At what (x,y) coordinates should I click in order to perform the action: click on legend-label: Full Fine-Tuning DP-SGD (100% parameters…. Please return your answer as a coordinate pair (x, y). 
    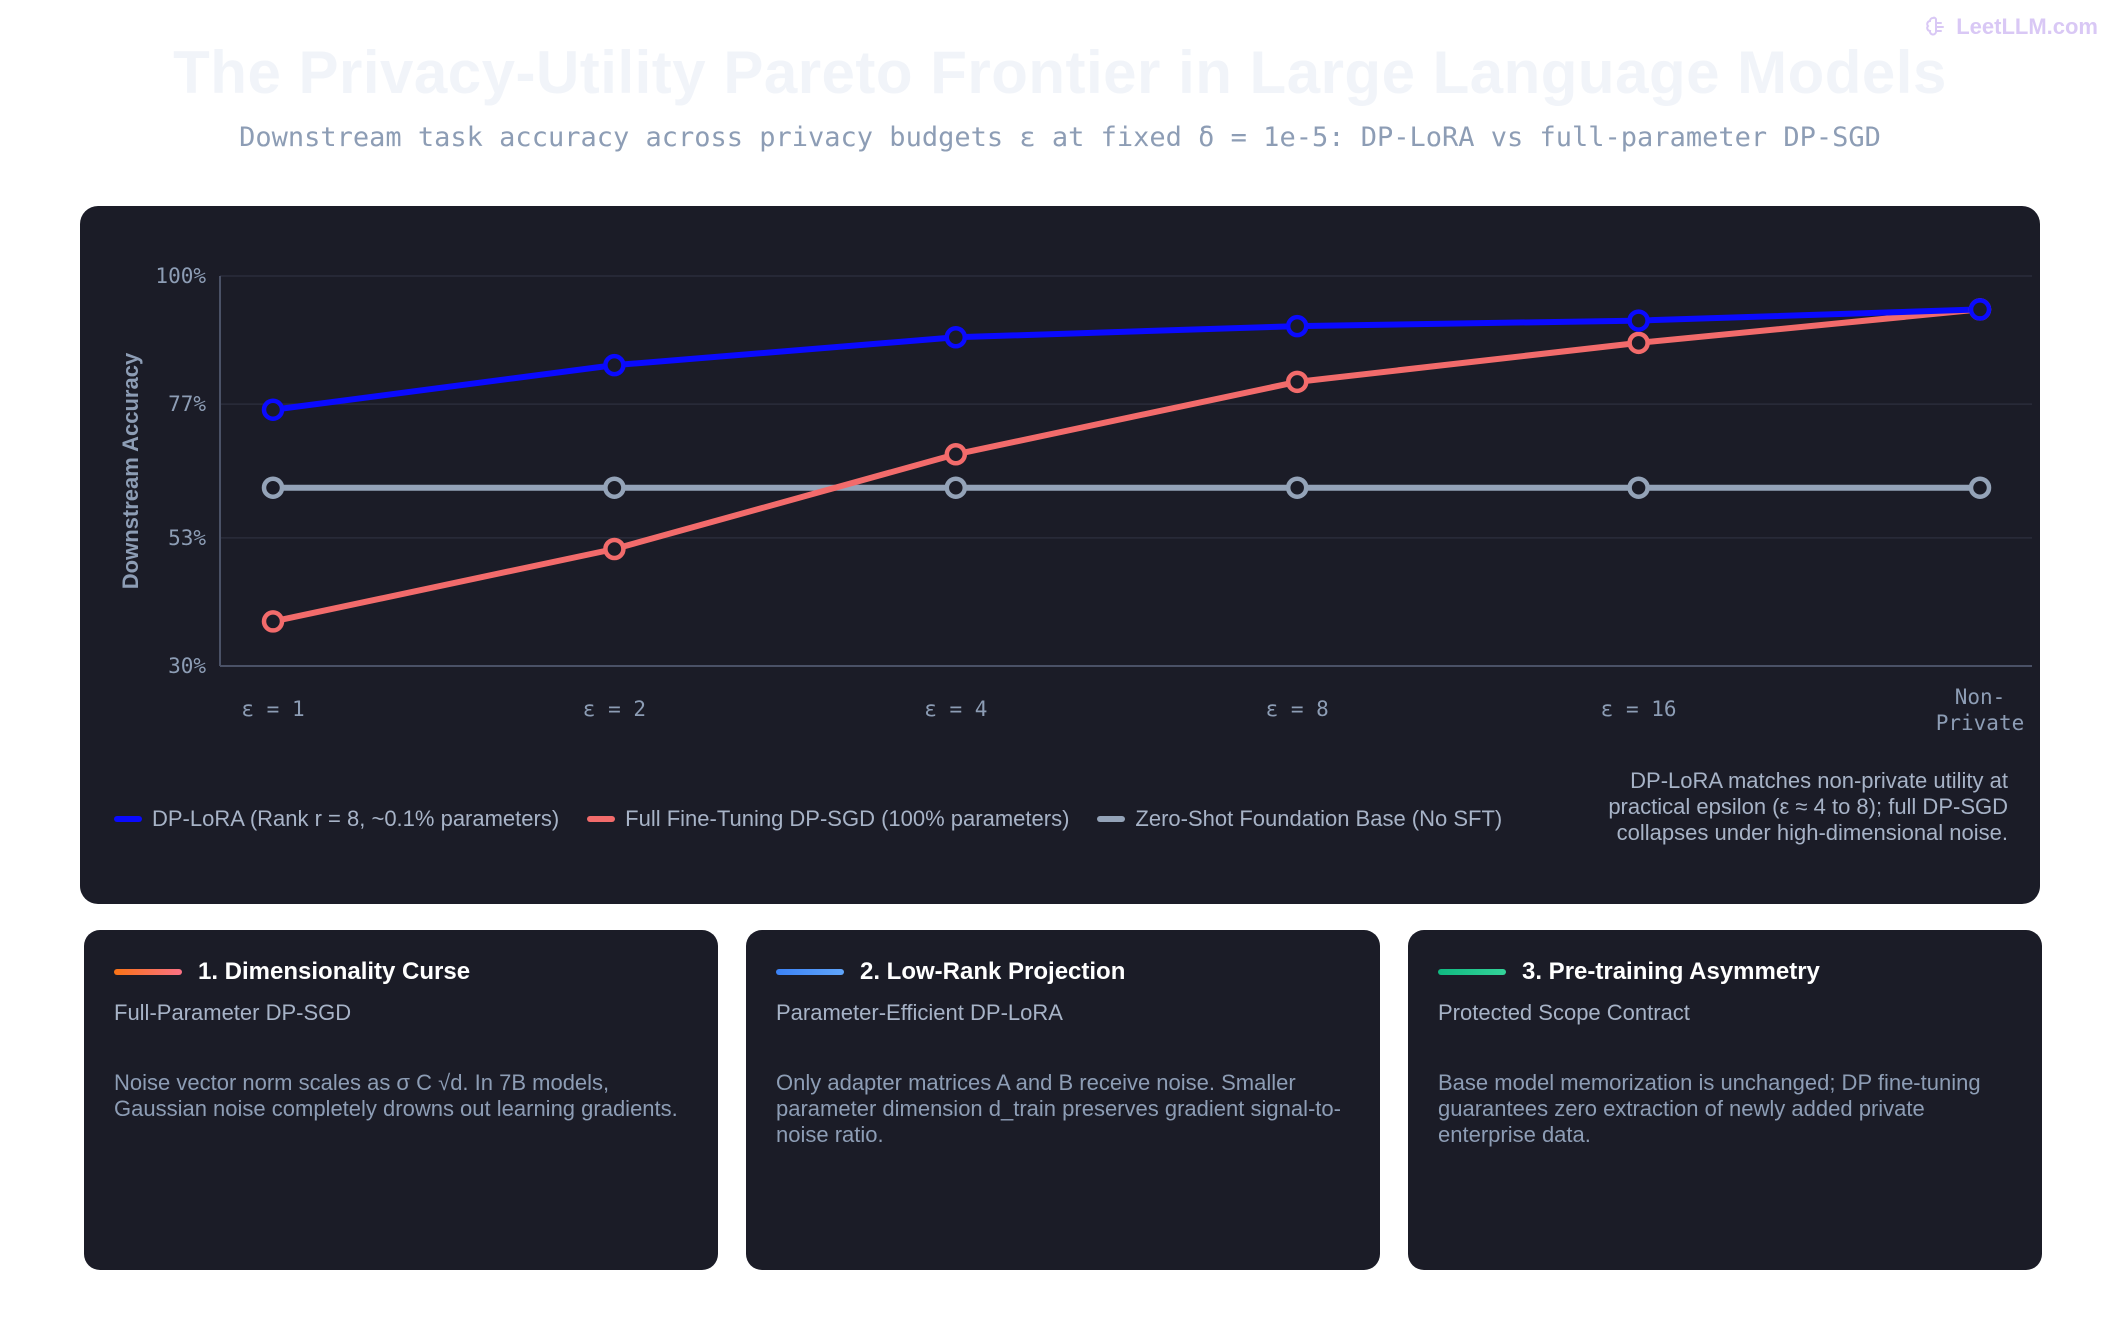
    Looking at the image, I should click on (847, 818).